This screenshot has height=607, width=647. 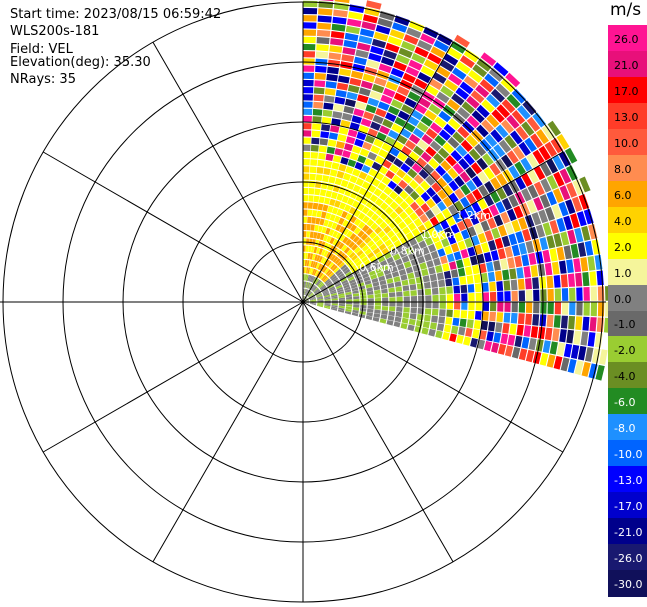 I want to click on range-ring-label: 0.8km, so click(x=407, y=250).